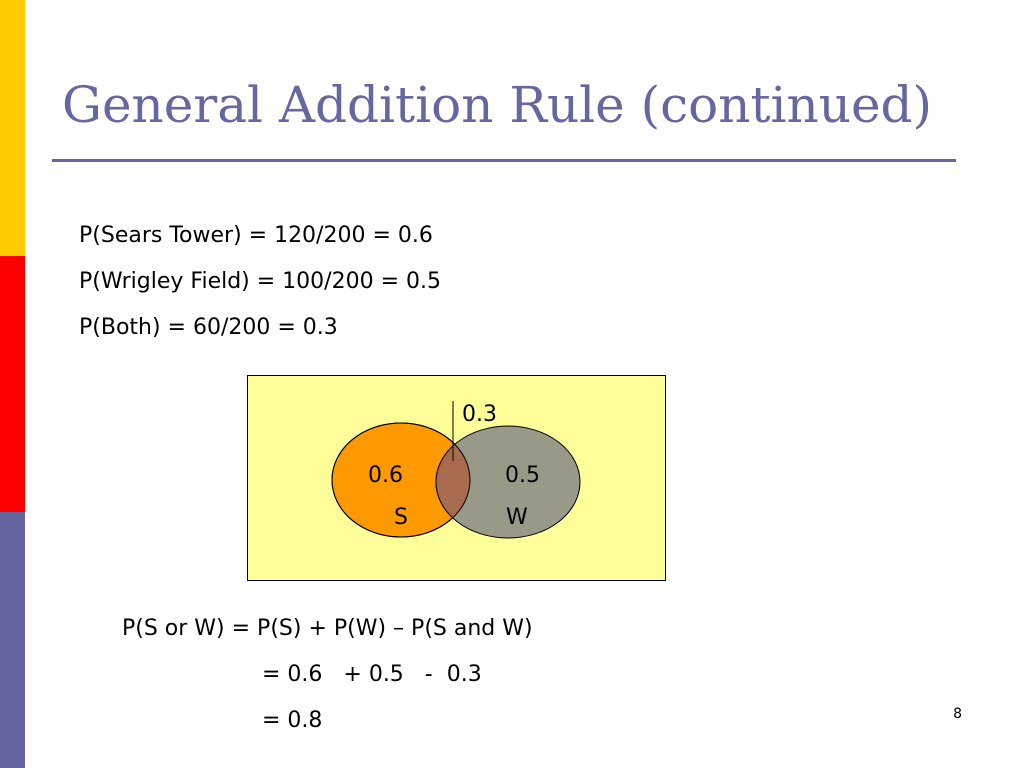  Describe the element at coordinates (12, 640) in the screenshot. I see `sidebar-stripe-purple` at that location.